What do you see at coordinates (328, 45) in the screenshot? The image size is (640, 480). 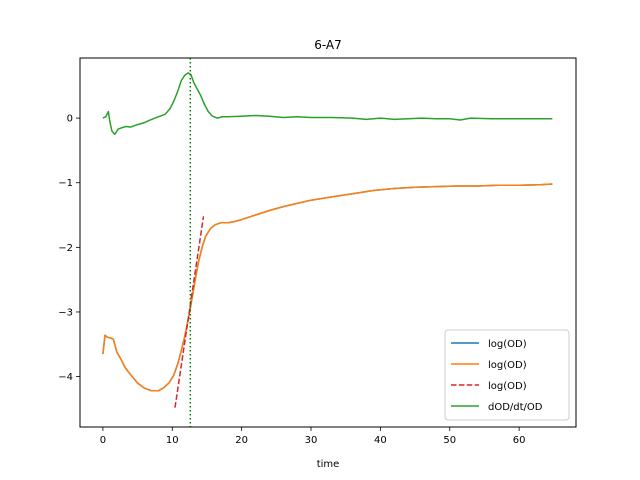 I see `chart-title: 6-A7` at bounding box center [328, 45].